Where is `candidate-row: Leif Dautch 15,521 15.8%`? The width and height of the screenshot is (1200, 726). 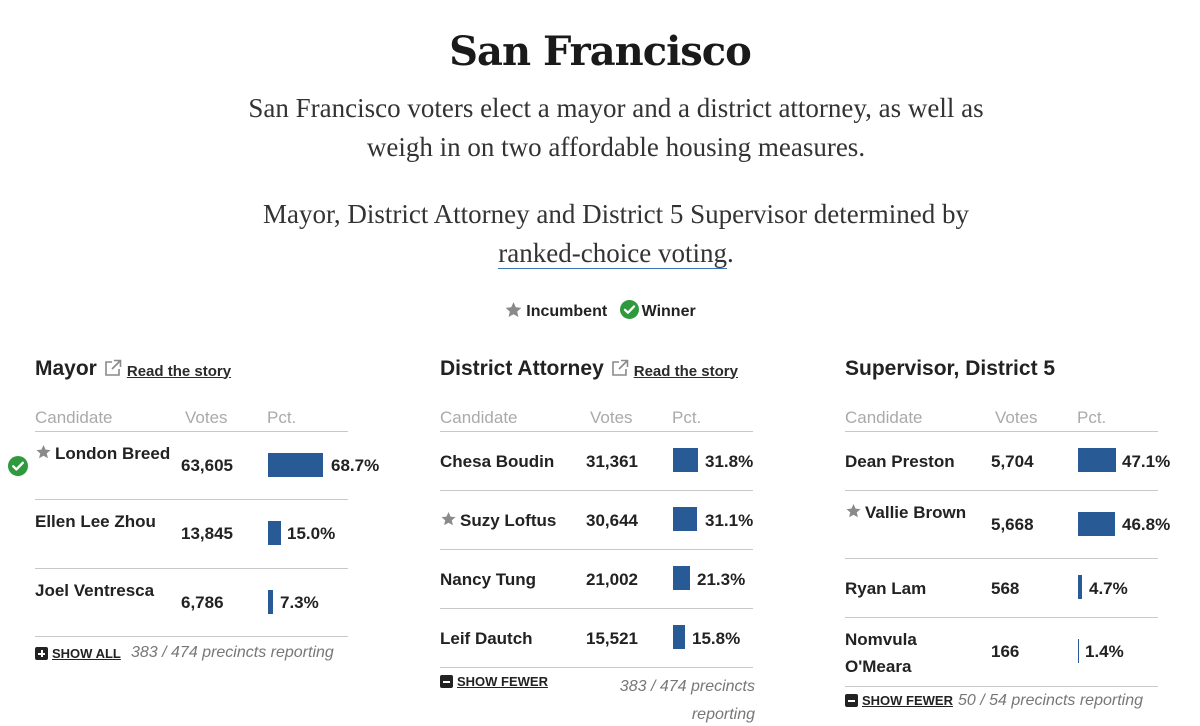
candidate-row: Leif Dautch 15,521 15.8% is located at coordinates (596, 638).